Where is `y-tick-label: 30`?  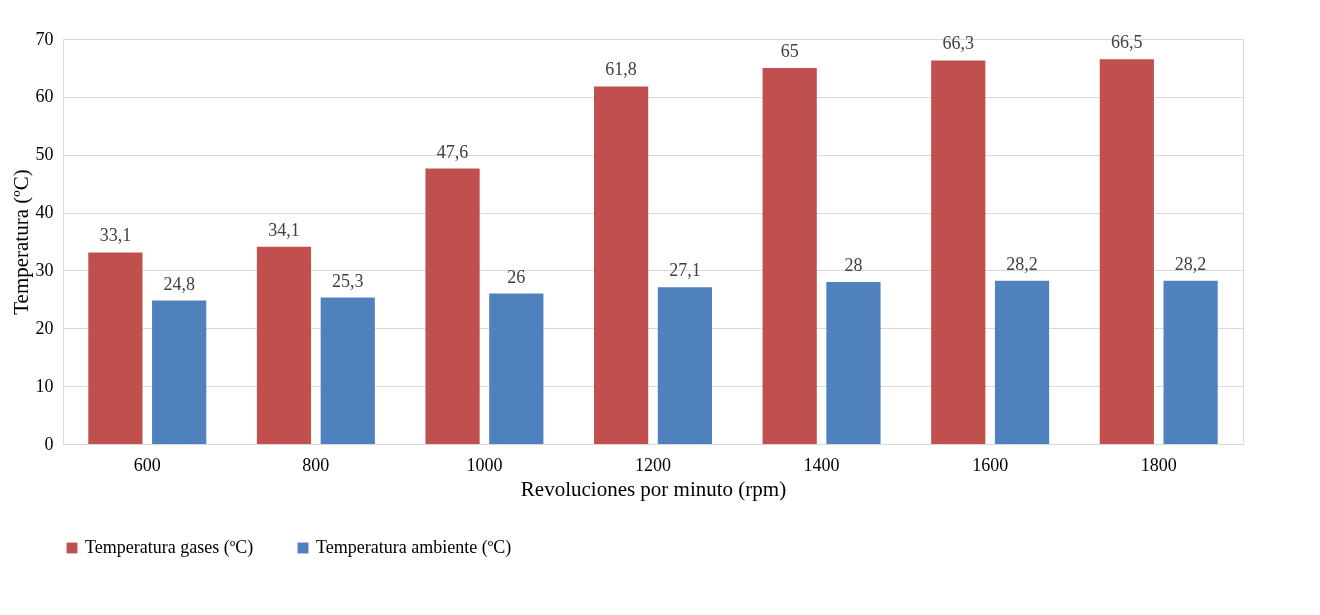
y-tick-label: 30 is located at coordinates (44, 269).